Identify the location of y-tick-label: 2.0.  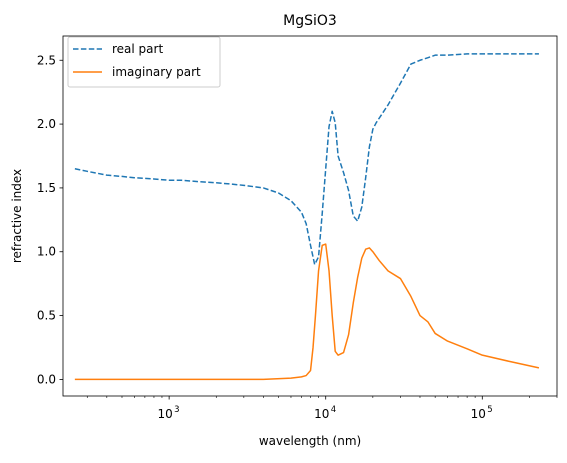
(46, 124).